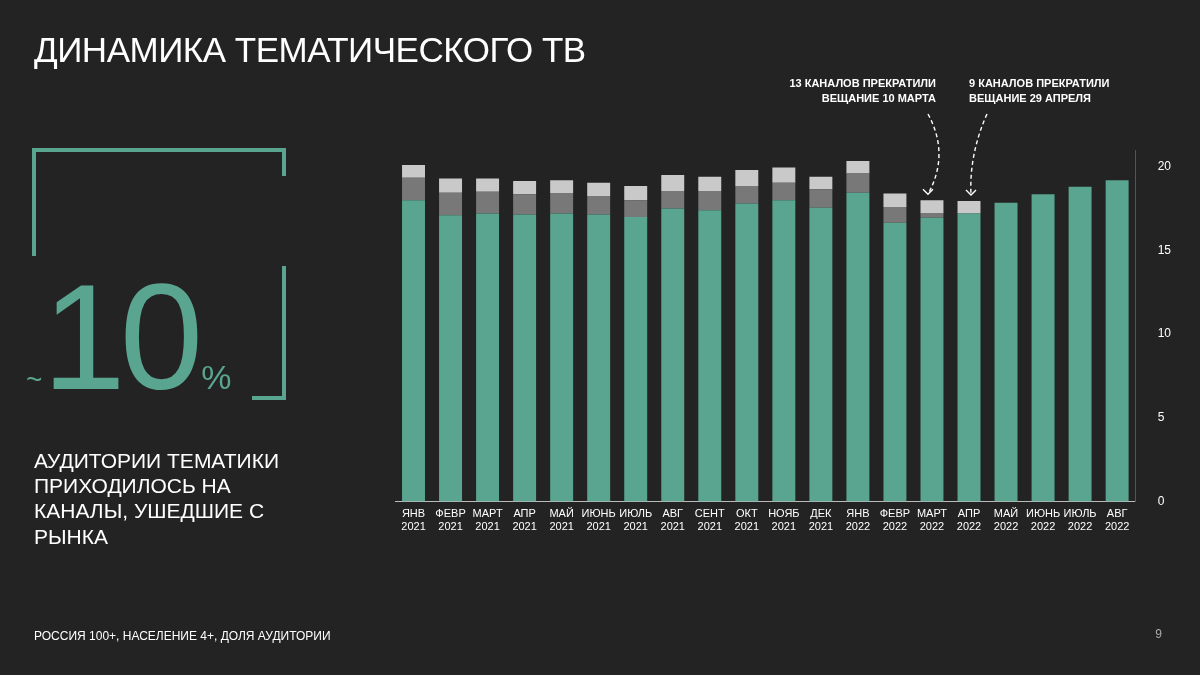 The width and height of the screenshot is (1200, 675). I want to click on text: РОССИЯ 100+, НАСЕЛЕНИЕ 4+, ДОЛЯ АУДИТОРИИ, so click(182, 636).